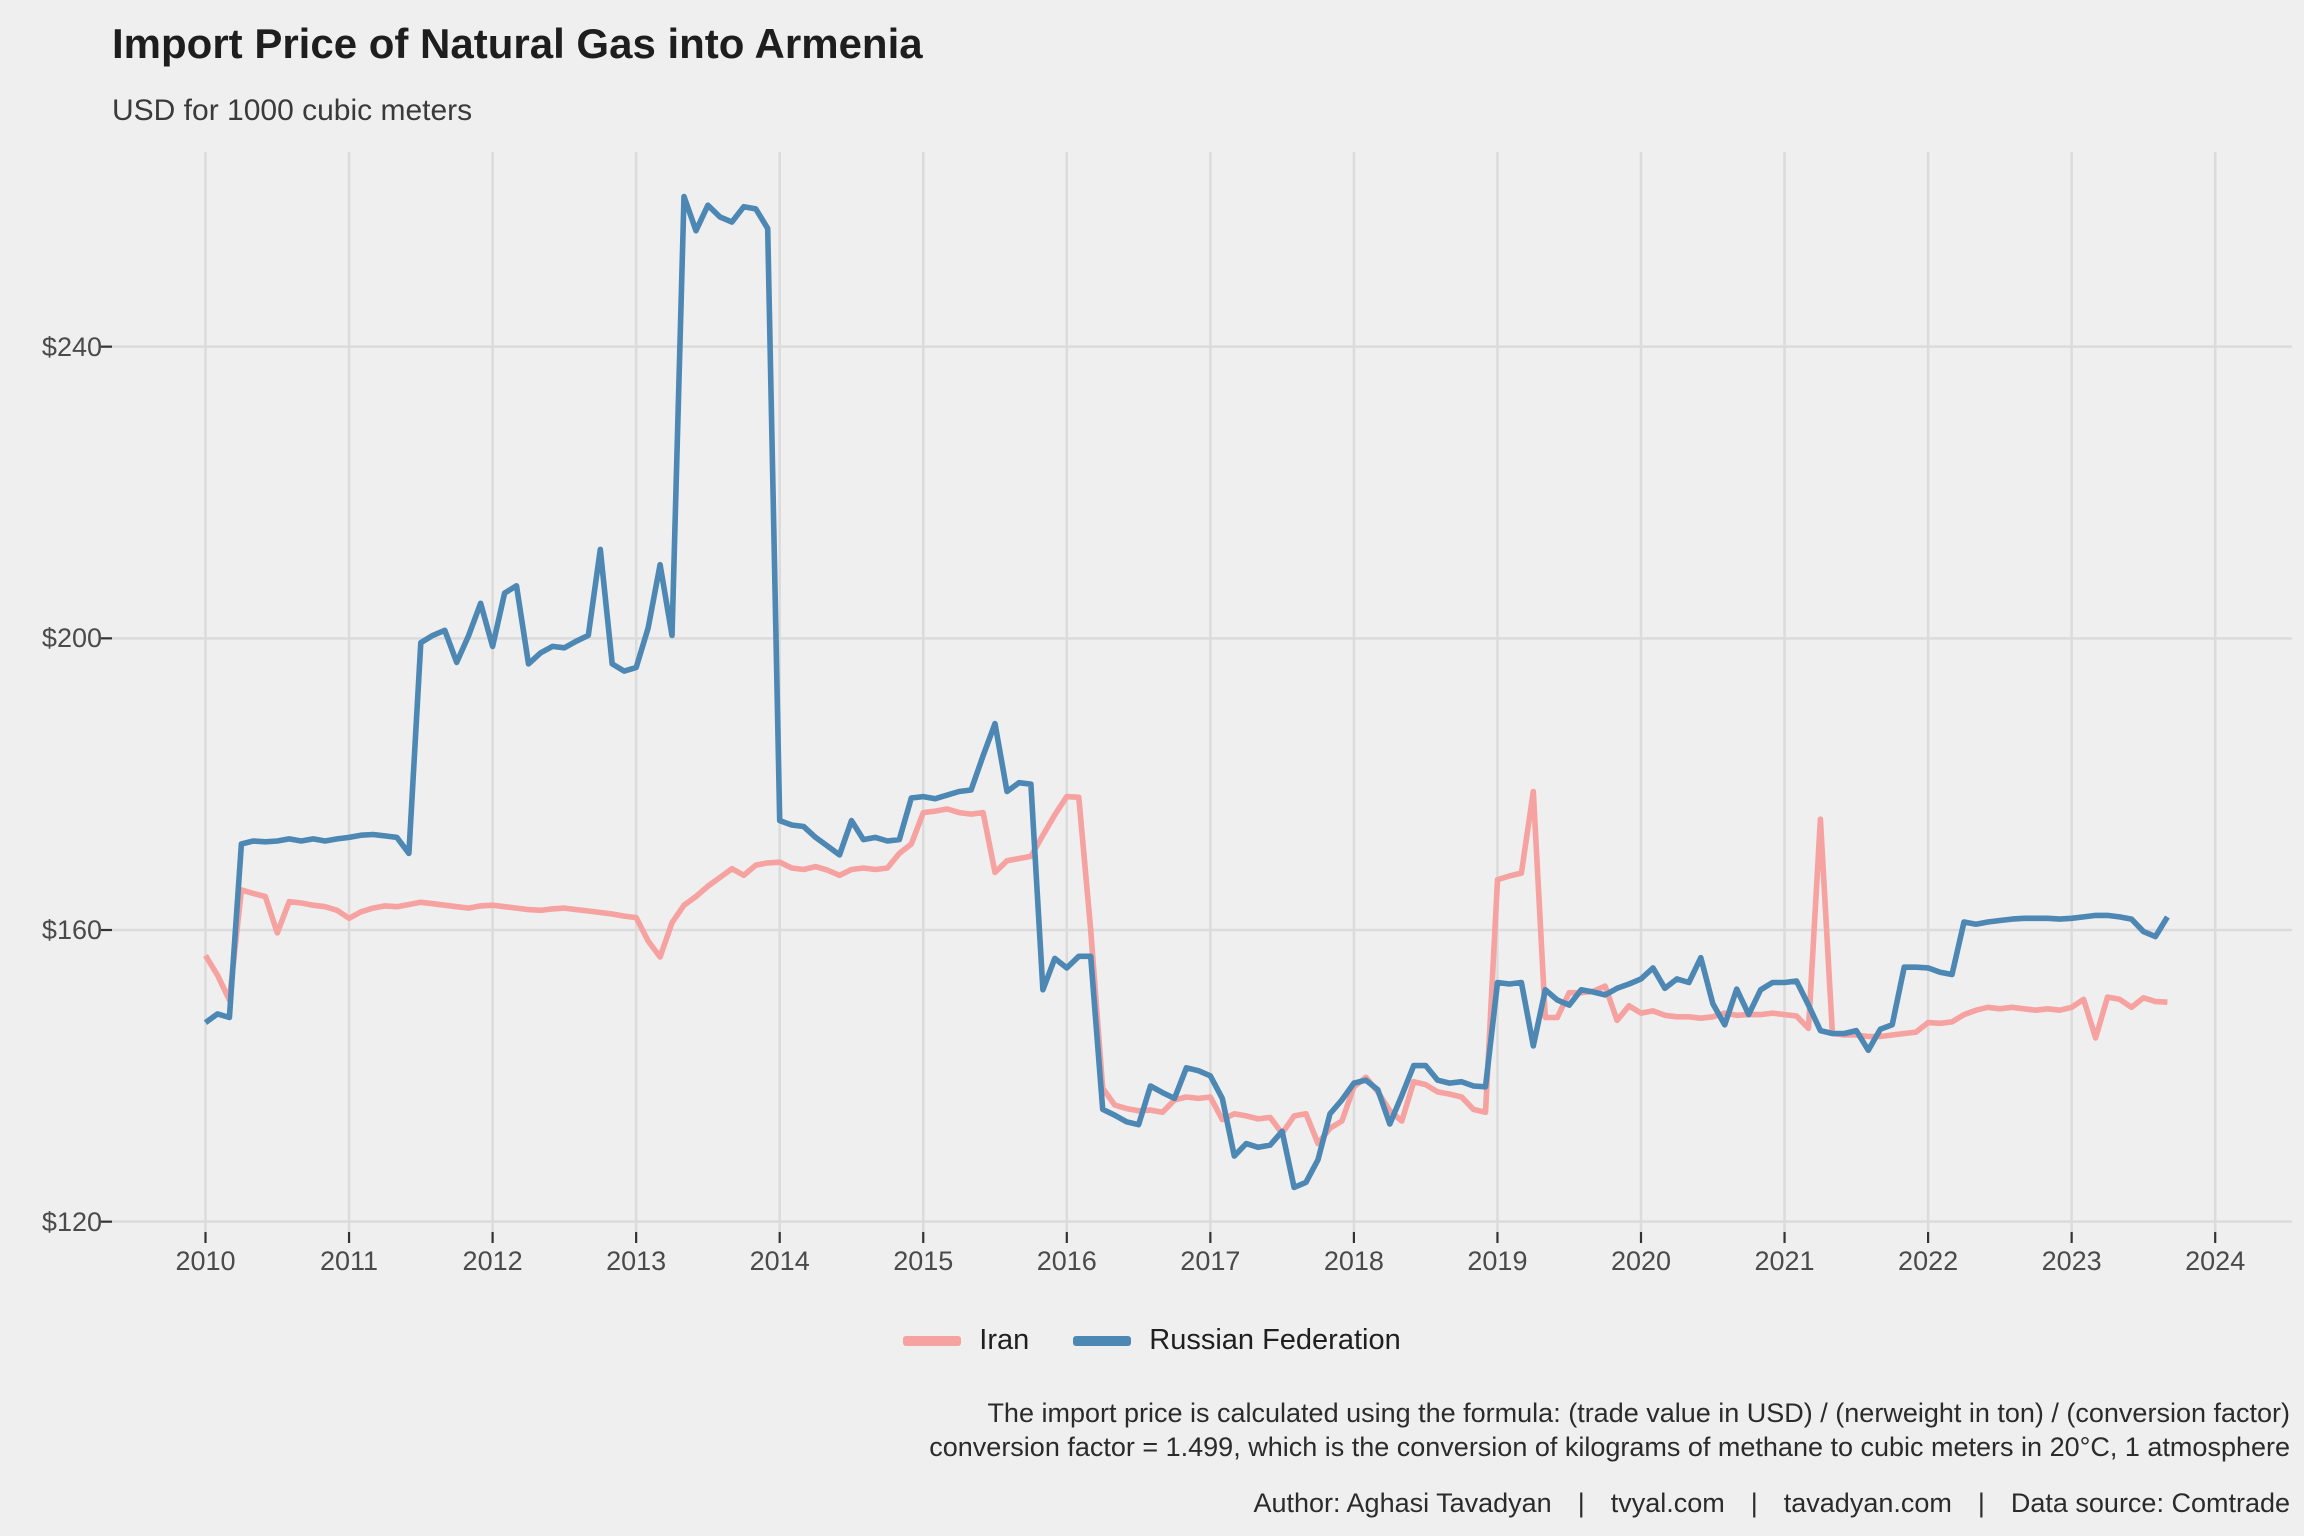 The image size is (2304, 1536). I want to click on x-tick-label: 2023, so click(2071, 1261).